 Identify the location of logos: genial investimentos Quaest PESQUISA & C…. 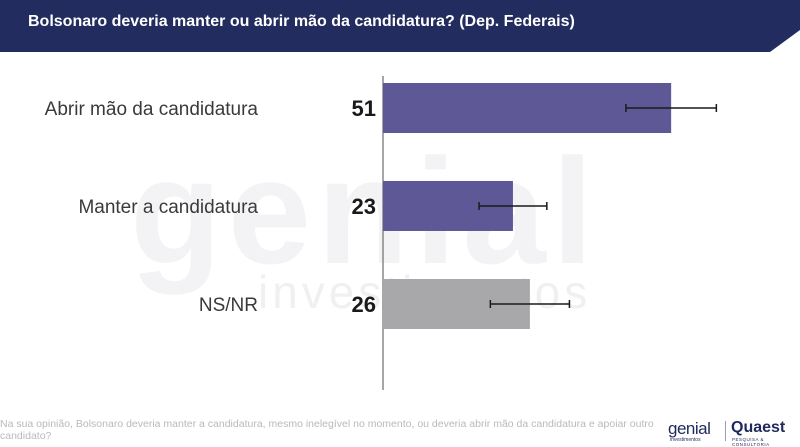
(734, 432).